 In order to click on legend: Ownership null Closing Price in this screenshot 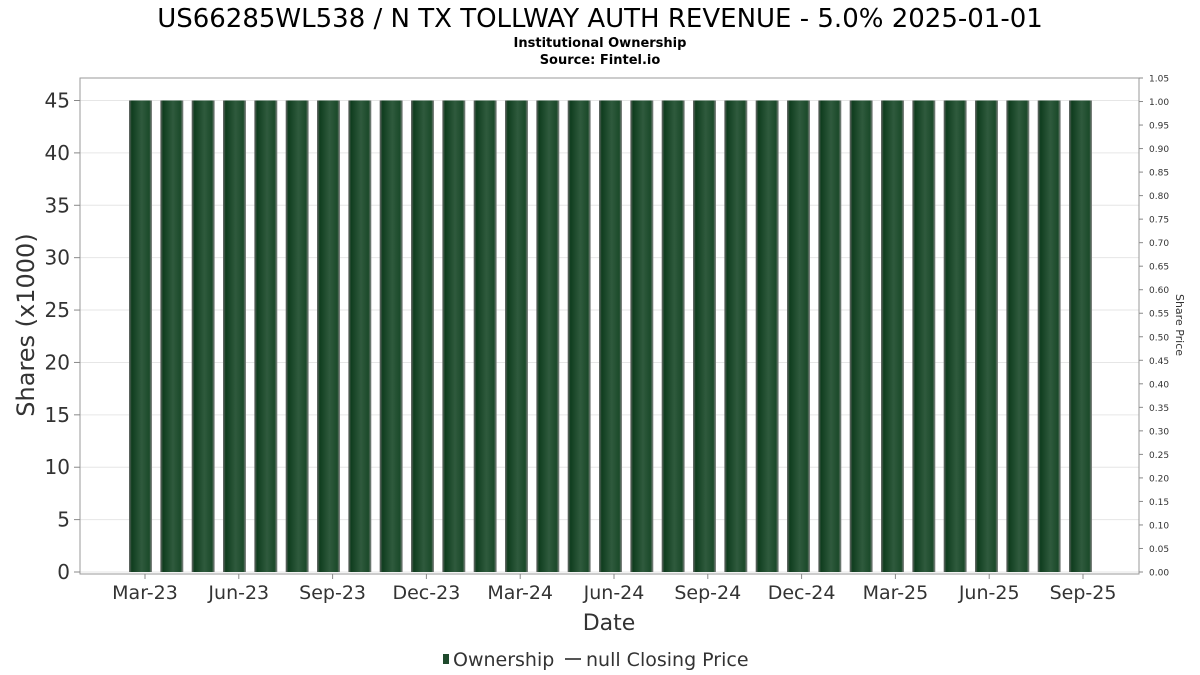, I will do `click(596, 660)`.